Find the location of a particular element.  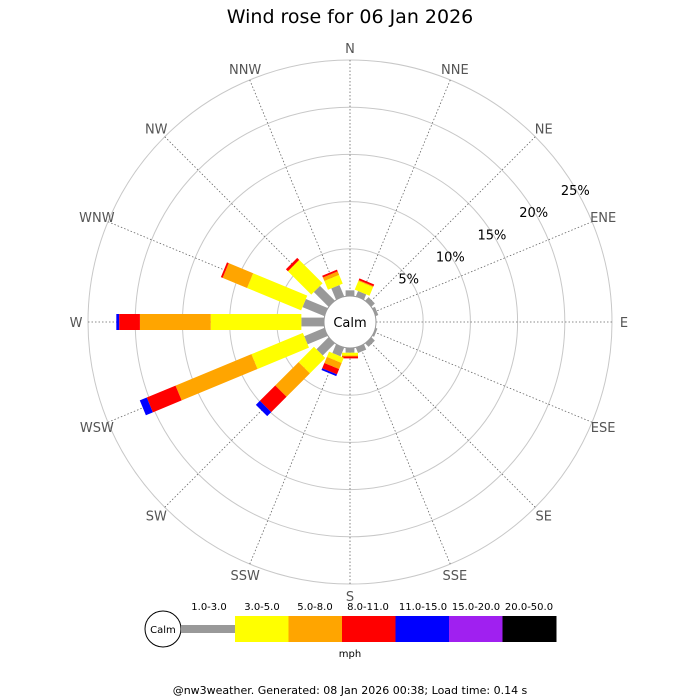

bar-sse is located at coordinates (361, 348).